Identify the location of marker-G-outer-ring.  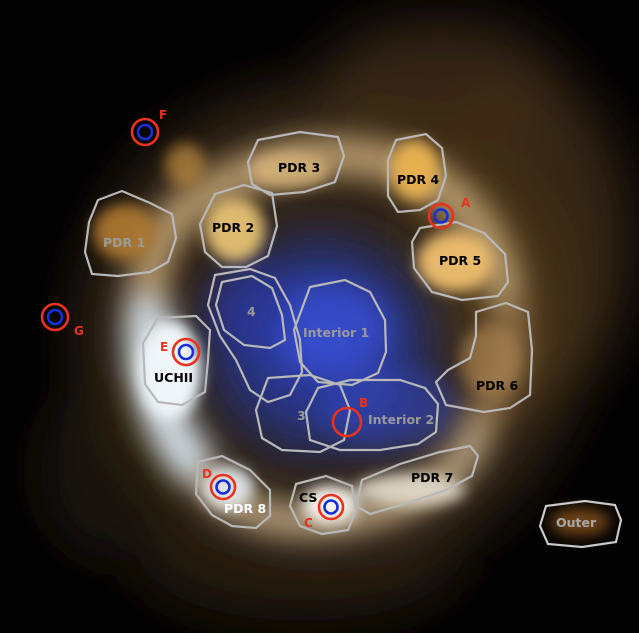
(55, 317).